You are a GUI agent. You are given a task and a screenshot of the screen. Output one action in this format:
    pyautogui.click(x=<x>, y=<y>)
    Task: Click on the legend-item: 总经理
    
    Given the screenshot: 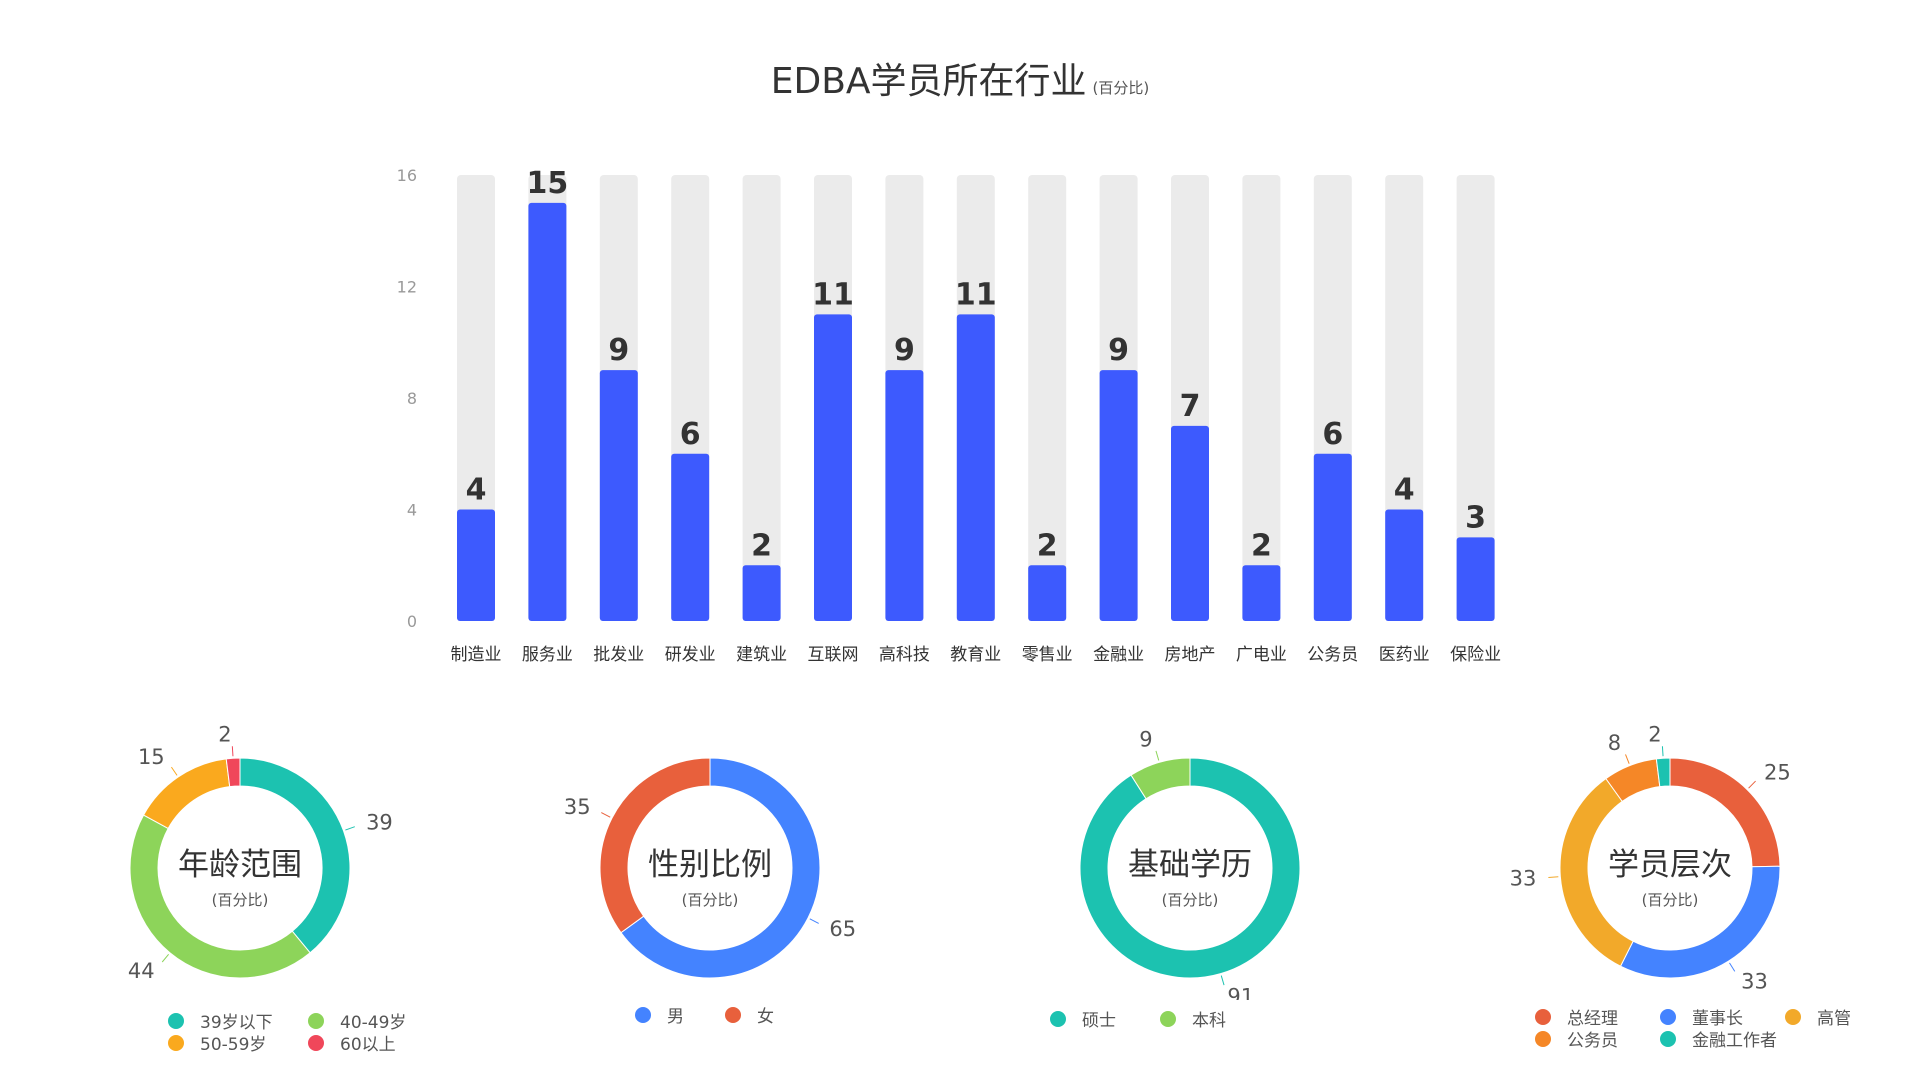 What is the action you would take?
    pyautogui.click(x=1576, y=1016)
    